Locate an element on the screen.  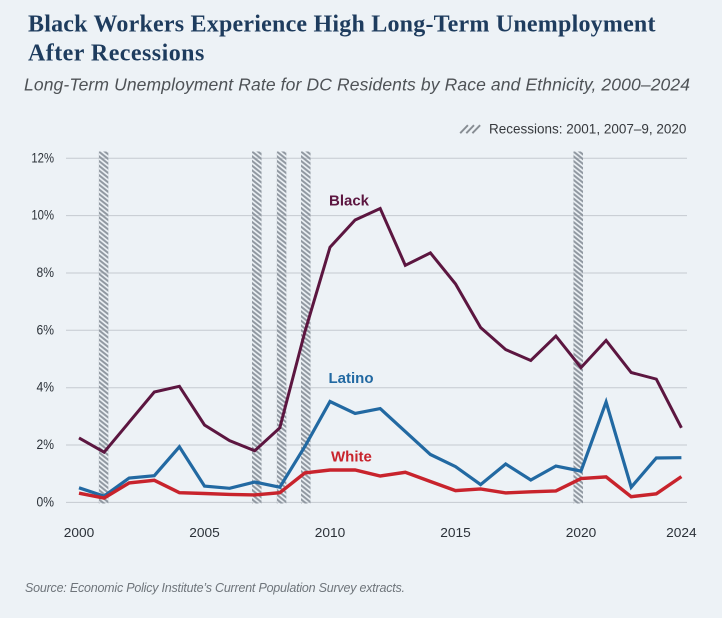
svg-text: 2% is located at coordinates (46, 444).